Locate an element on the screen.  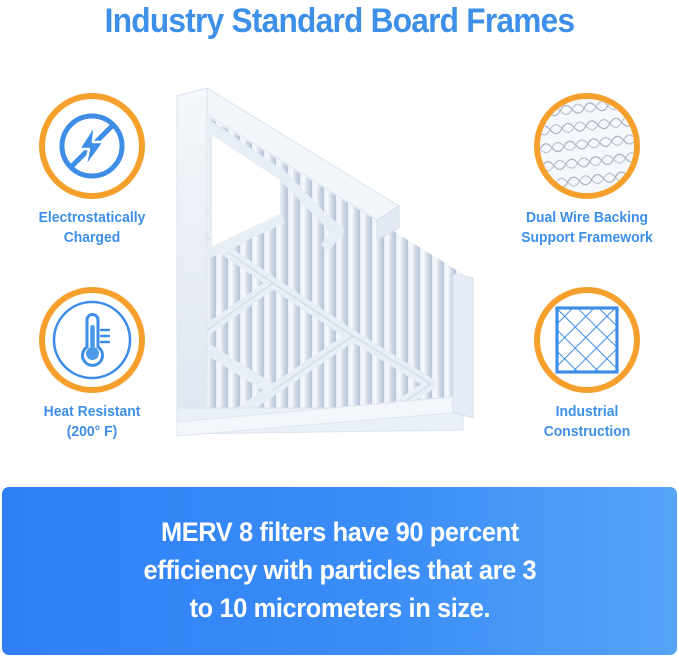
feature-label-line1: Heat Resistant is located at coordinates (92, 412).